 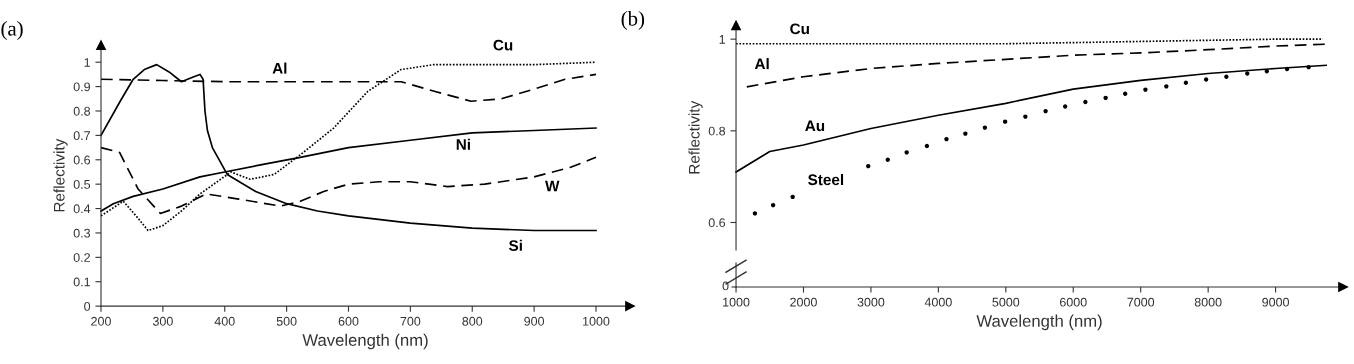 What do you see at coordinates (81, 282) in the screenshot?
I see `y-tick-label: 0.1` at bounding box center [81, 282].